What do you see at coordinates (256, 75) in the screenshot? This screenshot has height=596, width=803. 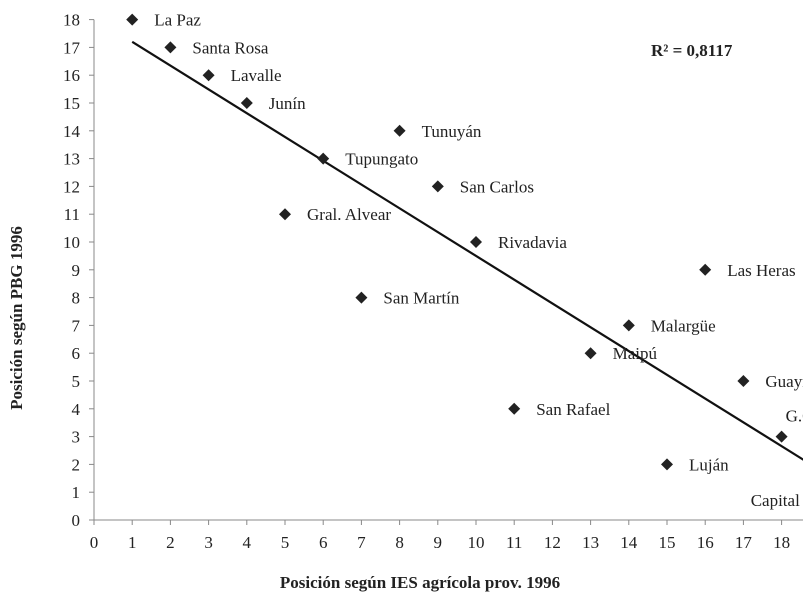 I see `point-label: Lavalle` at bounding box center [256, 75].